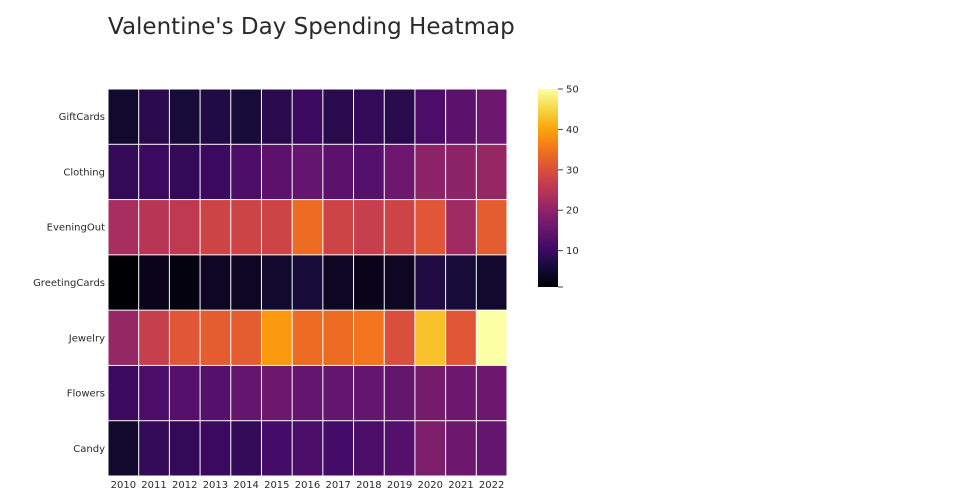 The image size is (960, 500). I want to click on heatmap-cell-eveningout-2015, so click(276, 227).